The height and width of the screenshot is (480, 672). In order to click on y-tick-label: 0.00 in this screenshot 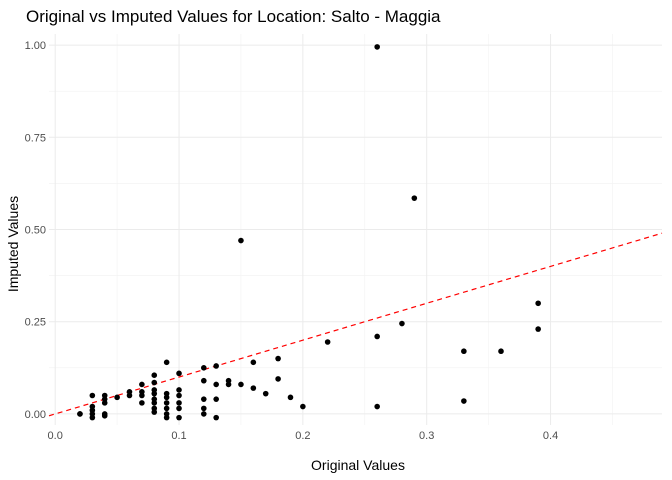, I will do `click(35, 415)`.